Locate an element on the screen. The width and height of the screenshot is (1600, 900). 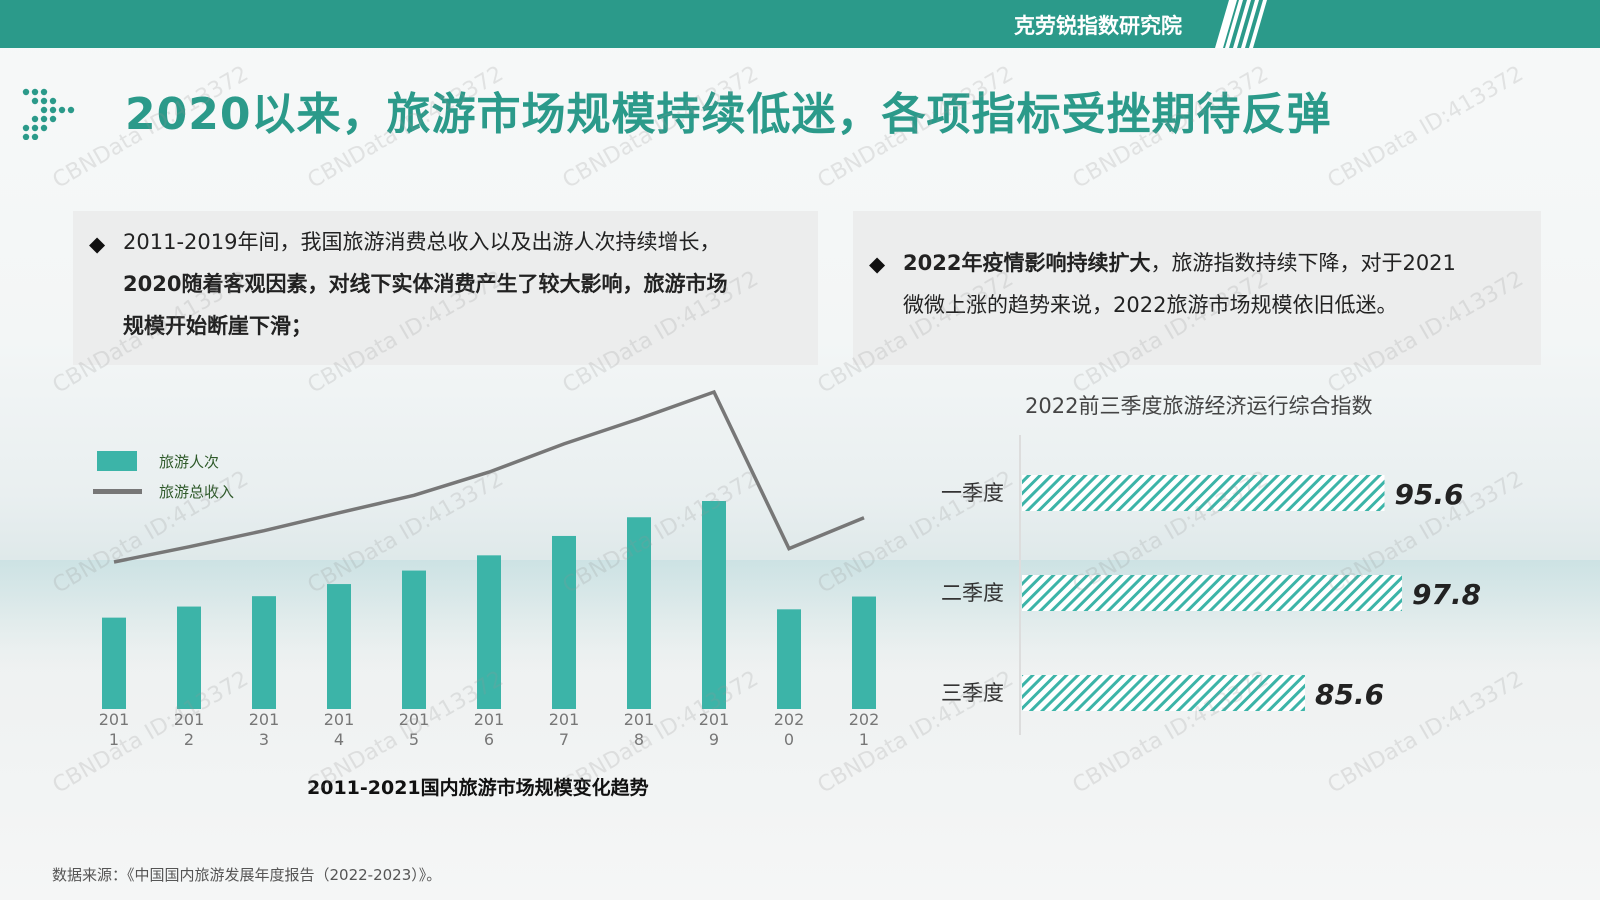
bar-index-三季度 is located at coordinates (1164, 693).